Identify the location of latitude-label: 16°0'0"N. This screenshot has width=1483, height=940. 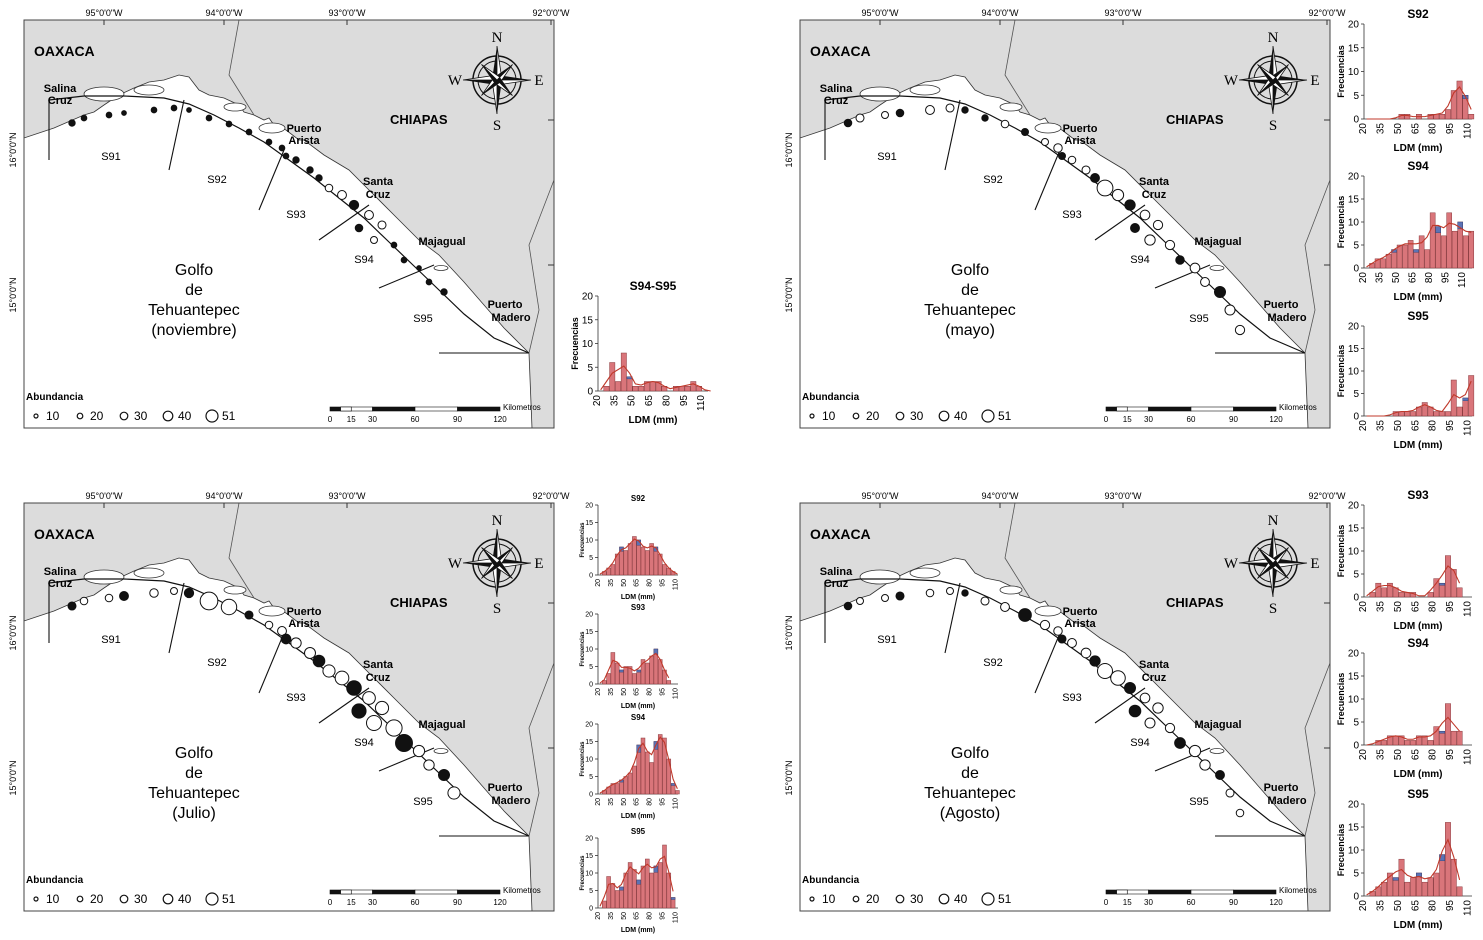
(789, 632).